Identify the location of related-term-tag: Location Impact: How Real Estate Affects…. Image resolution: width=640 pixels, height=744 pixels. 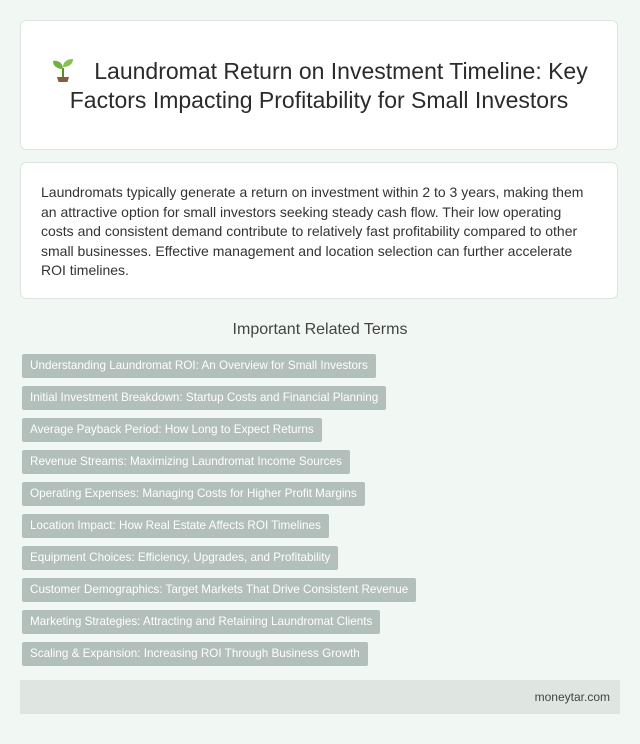
(175, 526).